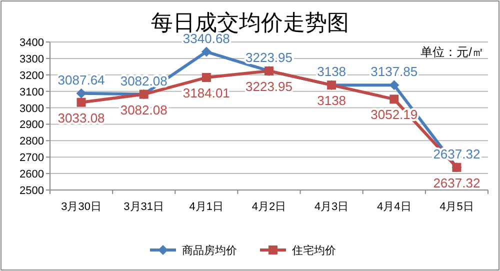 The image size is (500, 271). What do you see at coordinates (32, 92) in the screenshot?
I see `y-tick-label: 3100` at bounding box center [32, 92].